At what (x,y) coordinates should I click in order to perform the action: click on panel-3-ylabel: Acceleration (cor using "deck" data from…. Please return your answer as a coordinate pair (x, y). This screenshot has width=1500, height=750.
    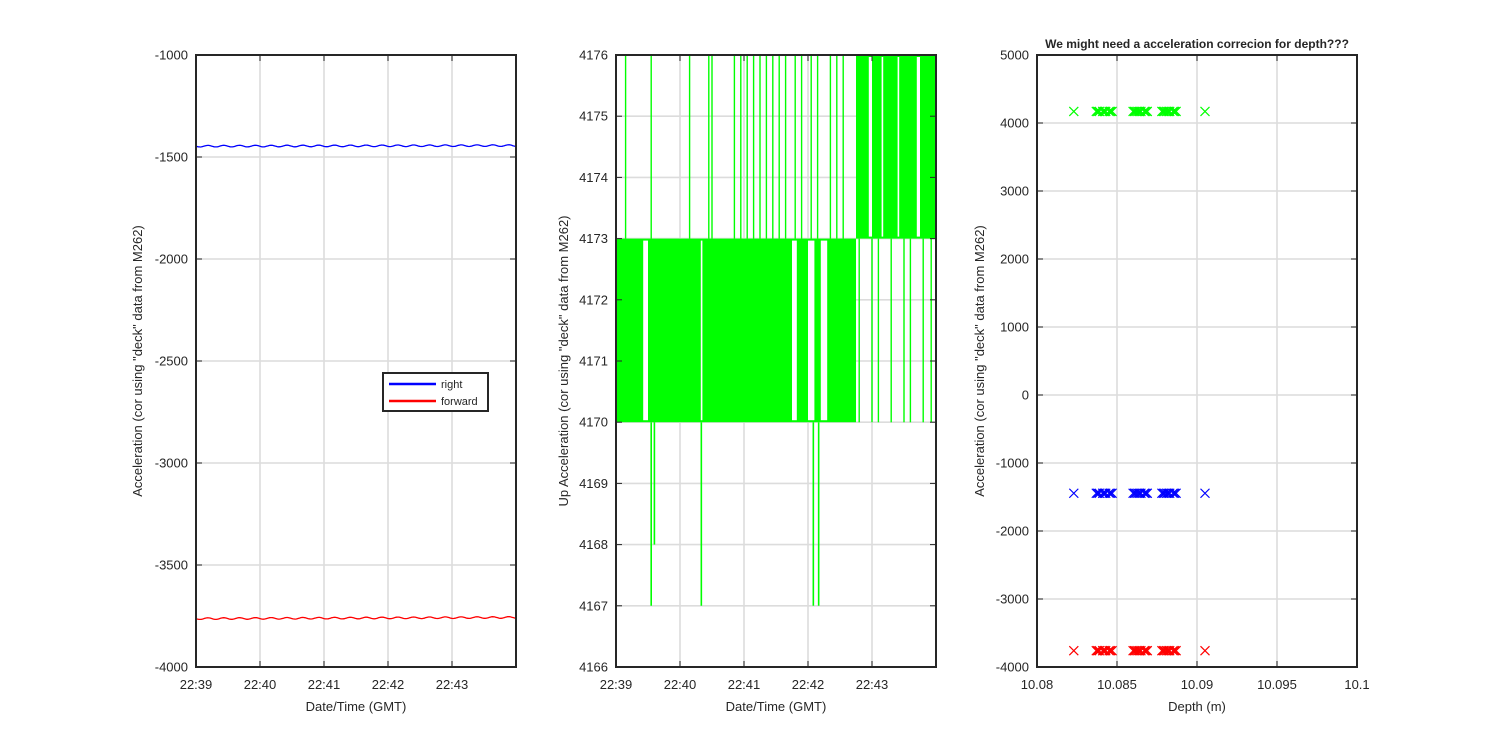
    Looking at the image, I should click on (979, 361).